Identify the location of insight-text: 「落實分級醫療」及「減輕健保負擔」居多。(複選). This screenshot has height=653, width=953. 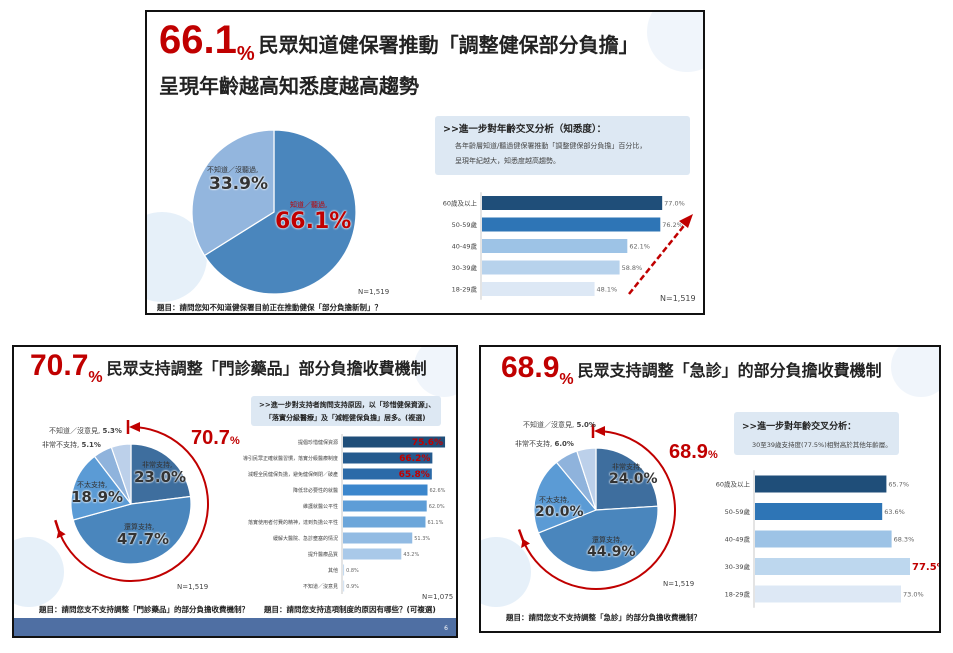
(345, 418).